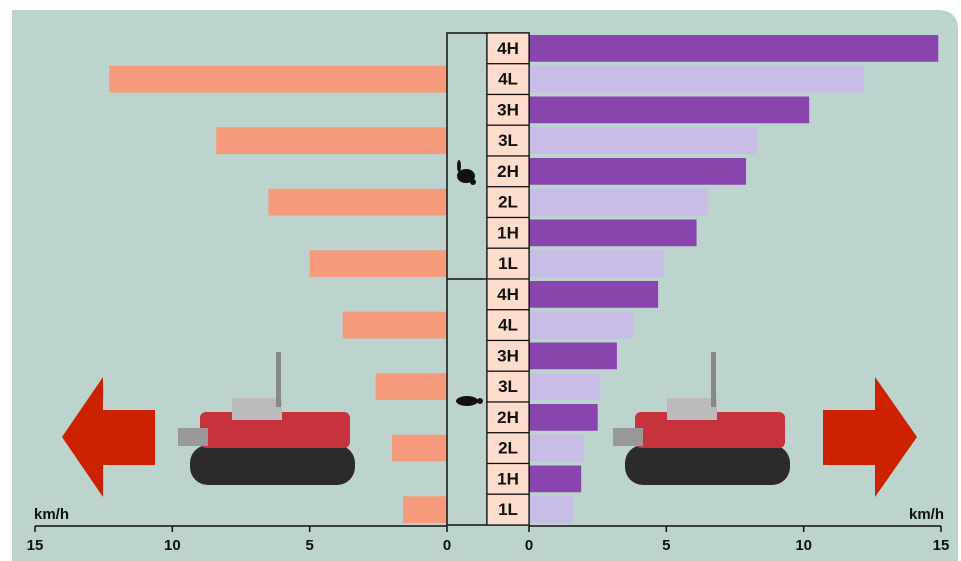 Image resolution: width=961 pixels, height=561 pixels. I want to click on rabbit-icon, so click(466, 172).